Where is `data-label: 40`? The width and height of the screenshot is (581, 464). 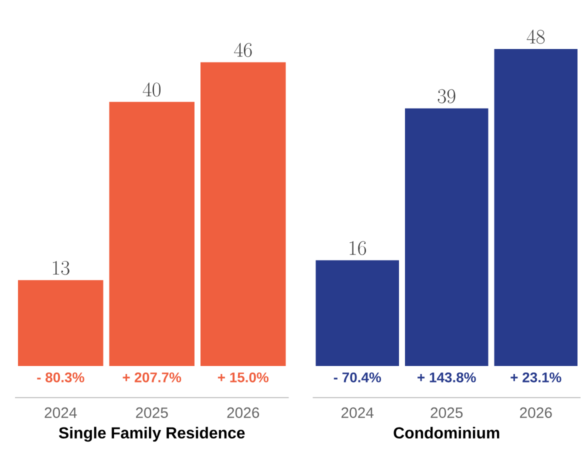 data-label: 40 is located at coordinates (151, 89).